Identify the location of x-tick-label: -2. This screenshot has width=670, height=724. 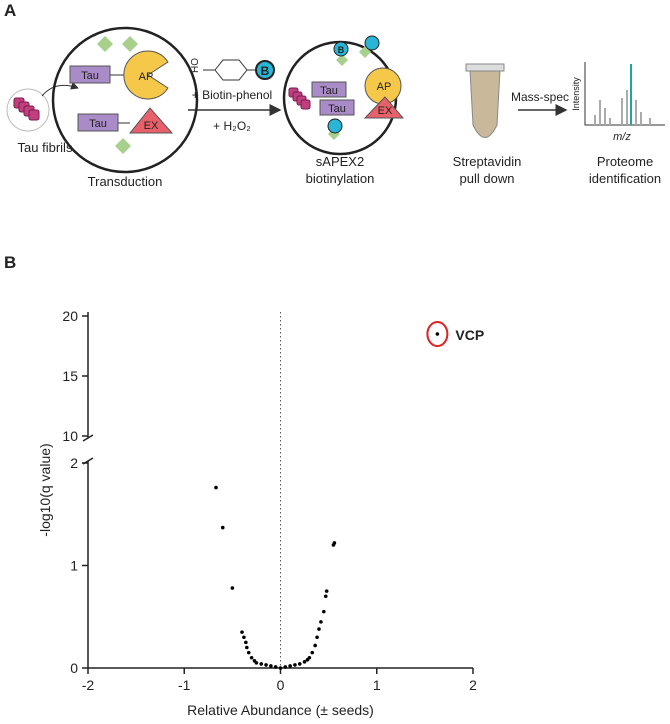
(88, 685).